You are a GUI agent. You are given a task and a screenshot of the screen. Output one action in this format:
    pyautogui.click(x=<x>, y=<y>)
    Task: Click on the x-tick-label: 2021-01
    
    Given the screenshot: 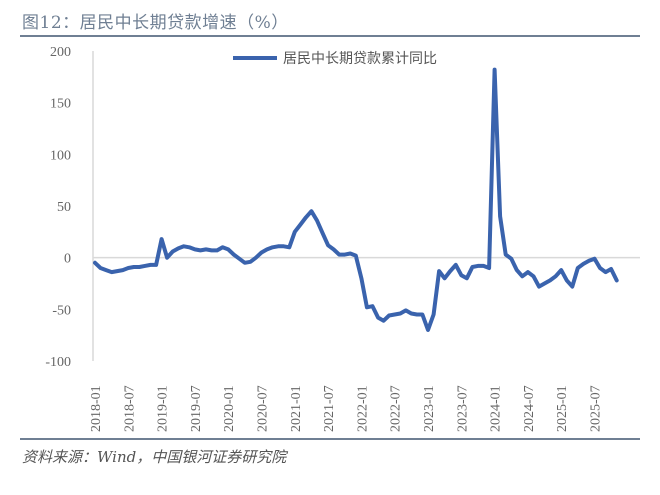 What is the action you would take?
    pyautogui.click(x=296, y=408)
    